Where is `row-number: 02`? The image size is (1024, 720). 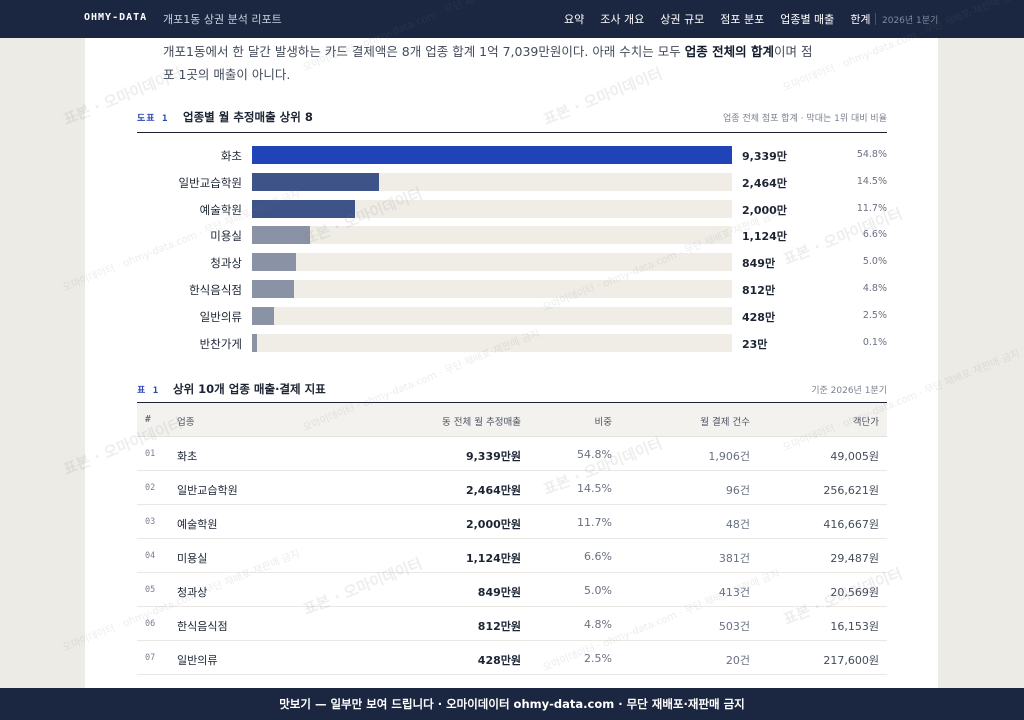 row-number: 02 is located at coordinates (150, 488).